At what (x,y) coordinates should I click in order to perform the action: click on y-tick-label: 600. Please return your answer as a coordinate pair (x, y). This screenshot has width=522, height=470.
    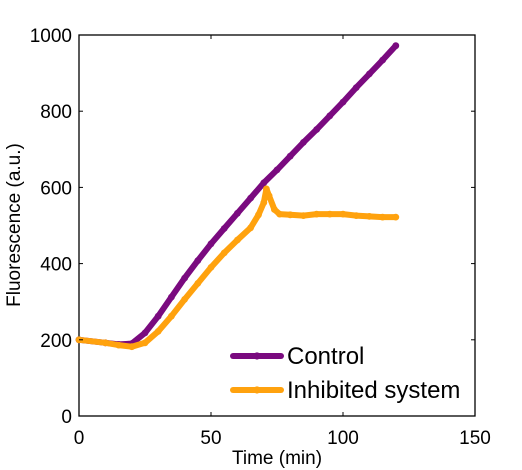
    Looking at the image, I should click on (56, 188).